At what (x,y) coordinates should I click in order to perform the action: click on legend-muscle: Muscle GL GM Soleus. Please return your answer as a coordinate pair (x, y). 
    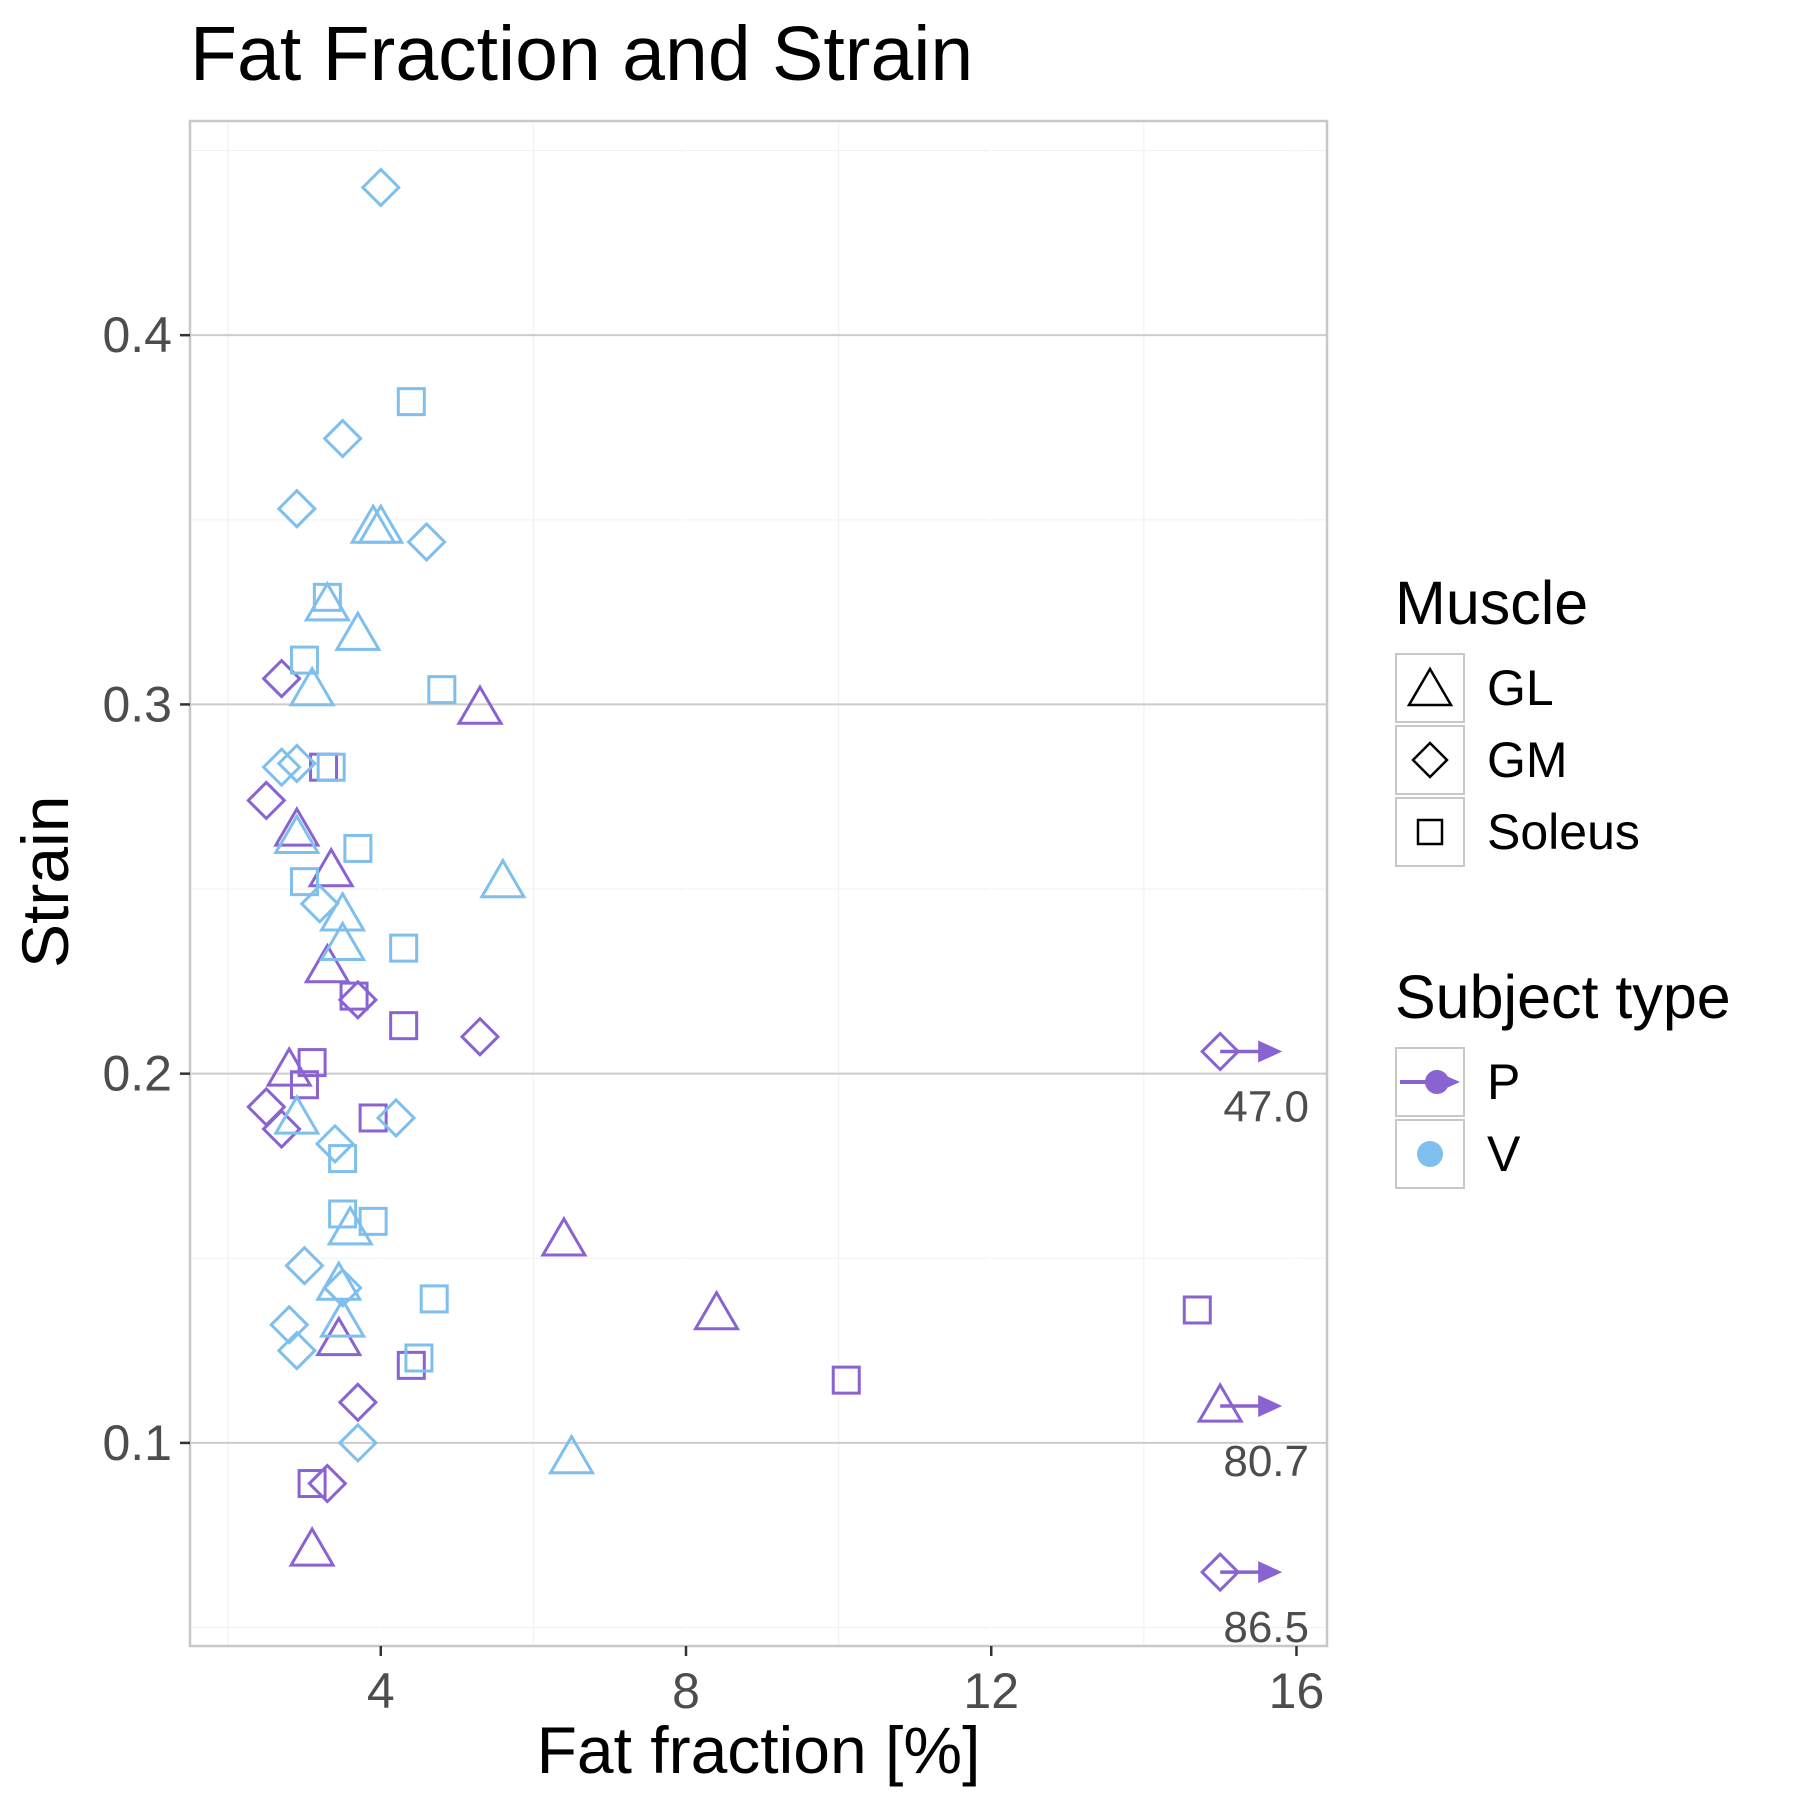
    Looking at the image, I should click on (1517, 718).